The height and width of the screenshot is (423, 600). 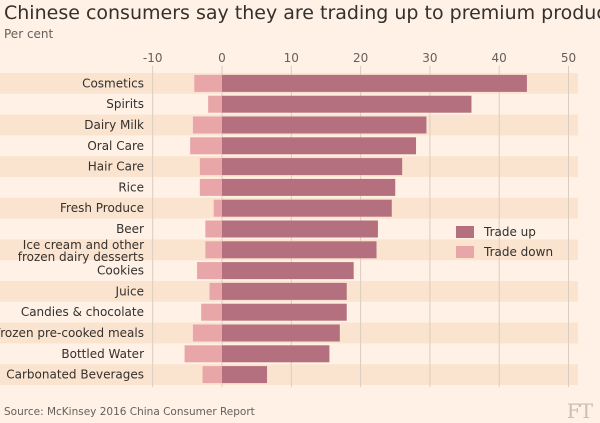 I want to click on legend: Trade up Trade down, so click(x=504, y=242).